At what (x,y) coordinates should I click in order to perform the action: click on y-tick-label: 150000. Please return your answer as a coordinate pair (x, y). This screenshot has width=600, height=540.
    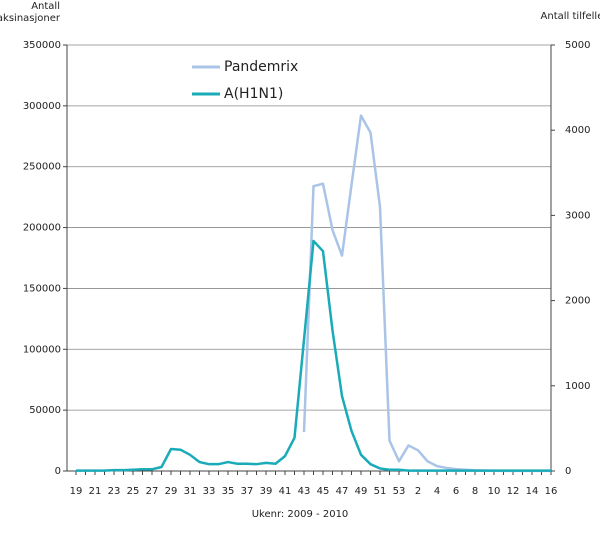
    Looking at the image, I should click on (42, 288).